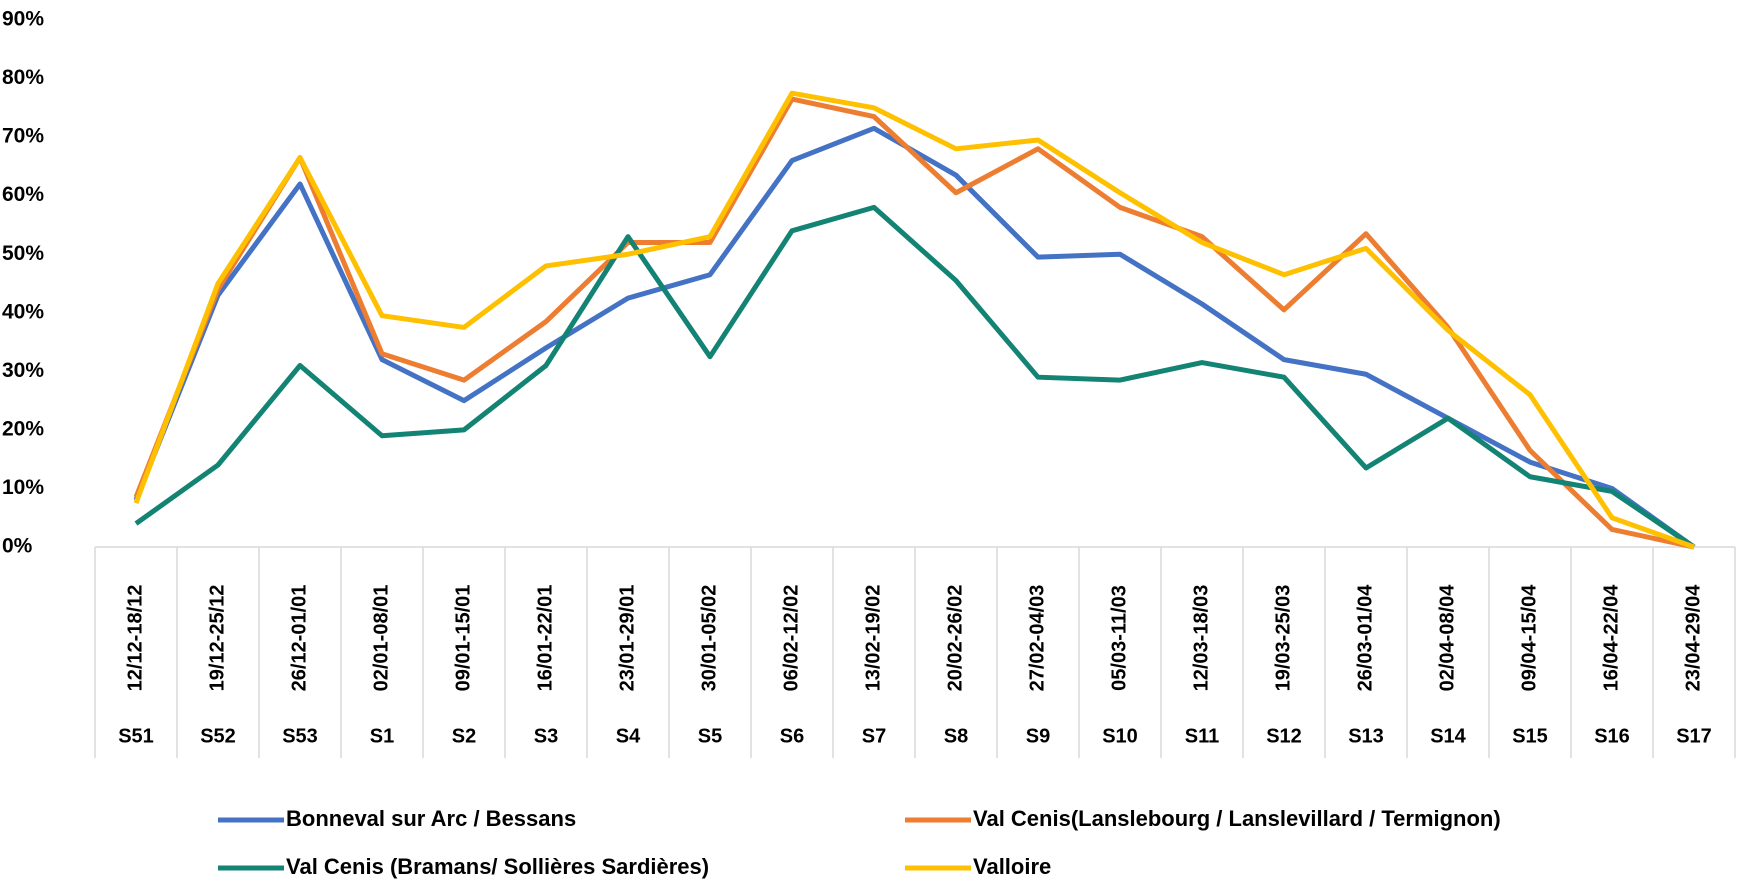 This screenshot has height=889, width=1747. Describe the element at coordinates (1529, 638) in the screenshot. I see `x-tick-label: 09/04-15/04` at that location.